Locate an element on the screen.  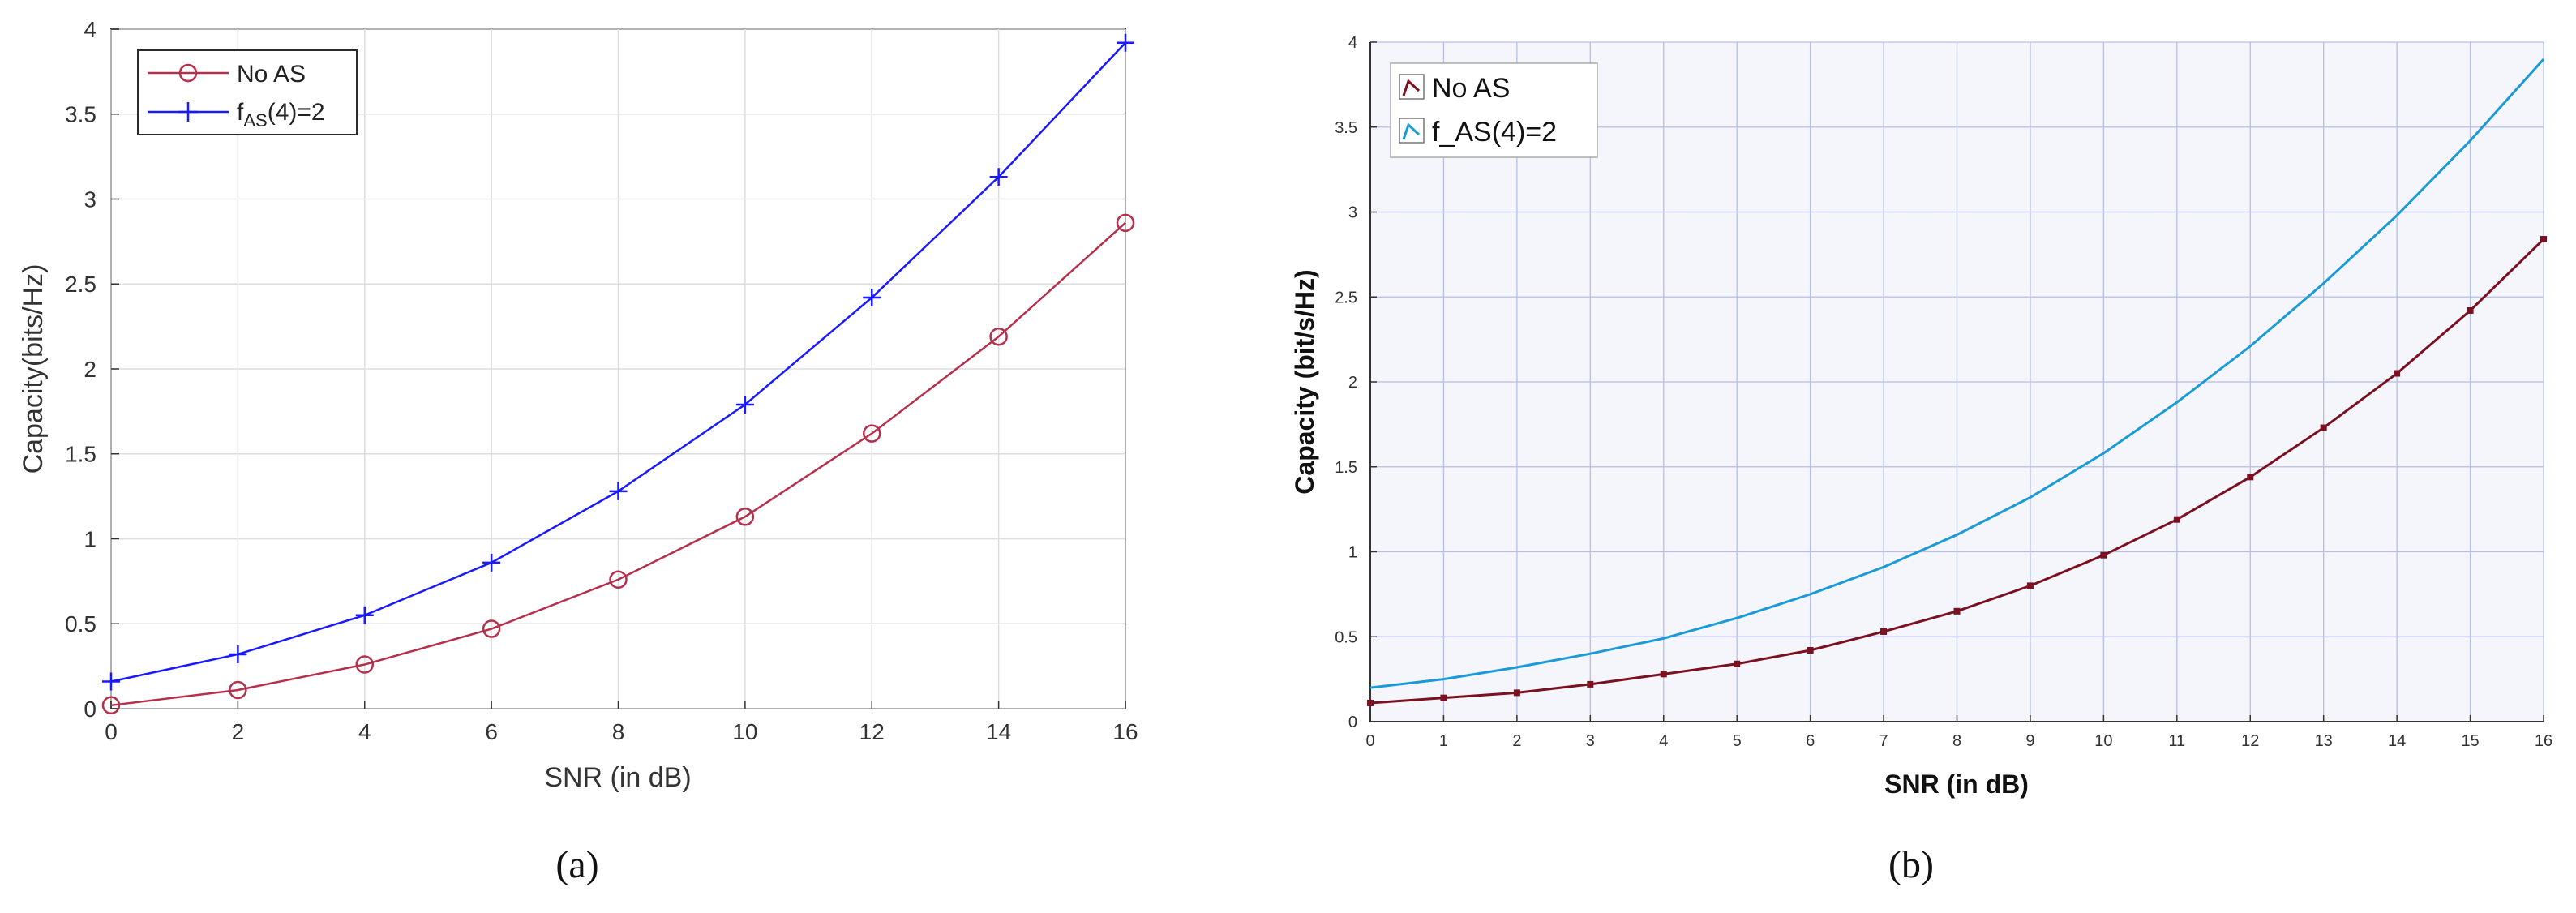
panel-b-caption: (b) is located at coordinates (1911, 864).